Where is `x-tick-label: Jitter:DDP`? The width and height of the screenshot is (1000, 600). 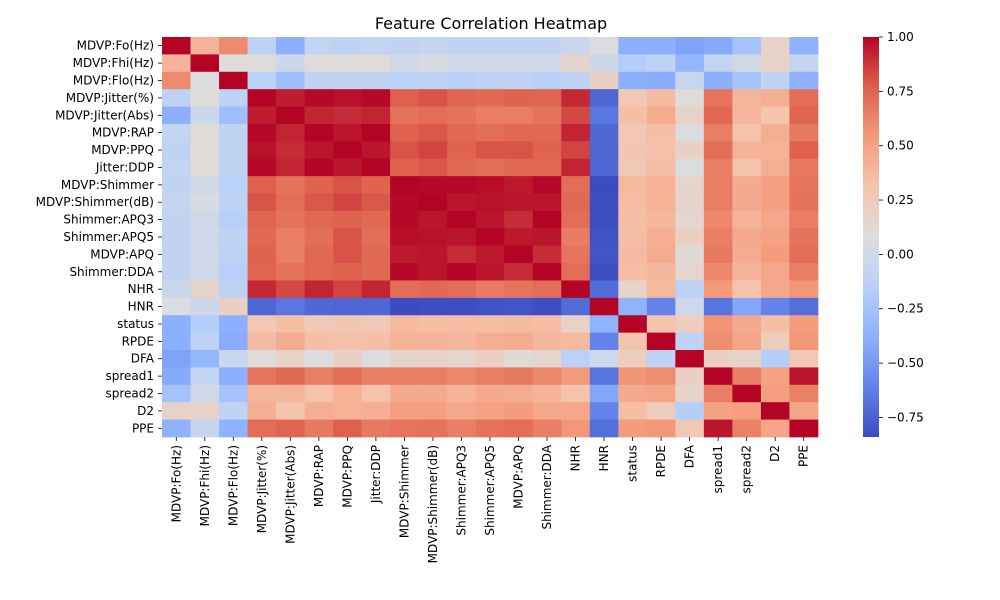 x-tick-label: Jitter:DDP is located at coordinates (376, 474).